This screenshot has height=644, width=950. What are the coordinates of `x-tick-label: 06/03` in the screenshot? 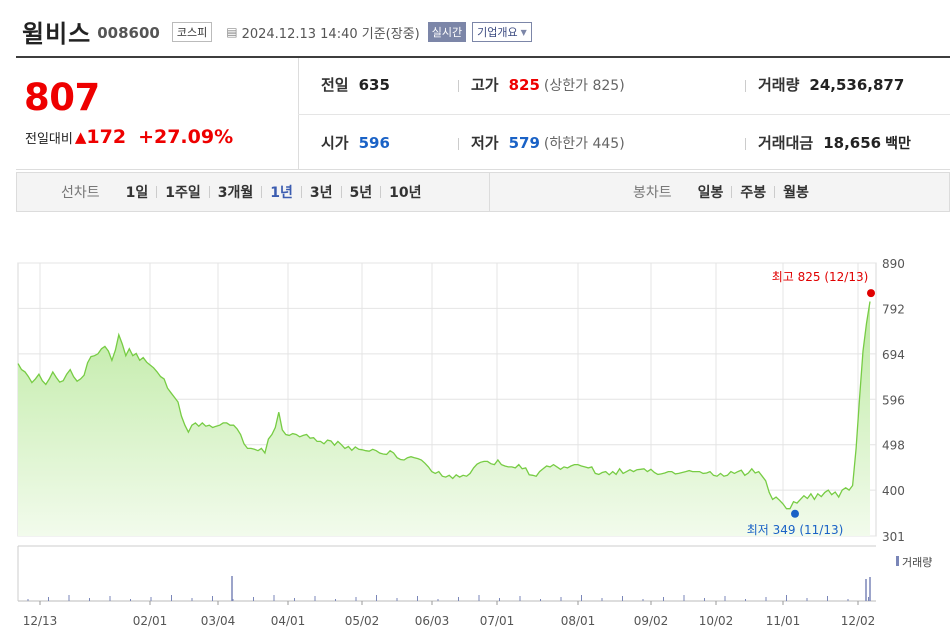 It's located at (432, 621).